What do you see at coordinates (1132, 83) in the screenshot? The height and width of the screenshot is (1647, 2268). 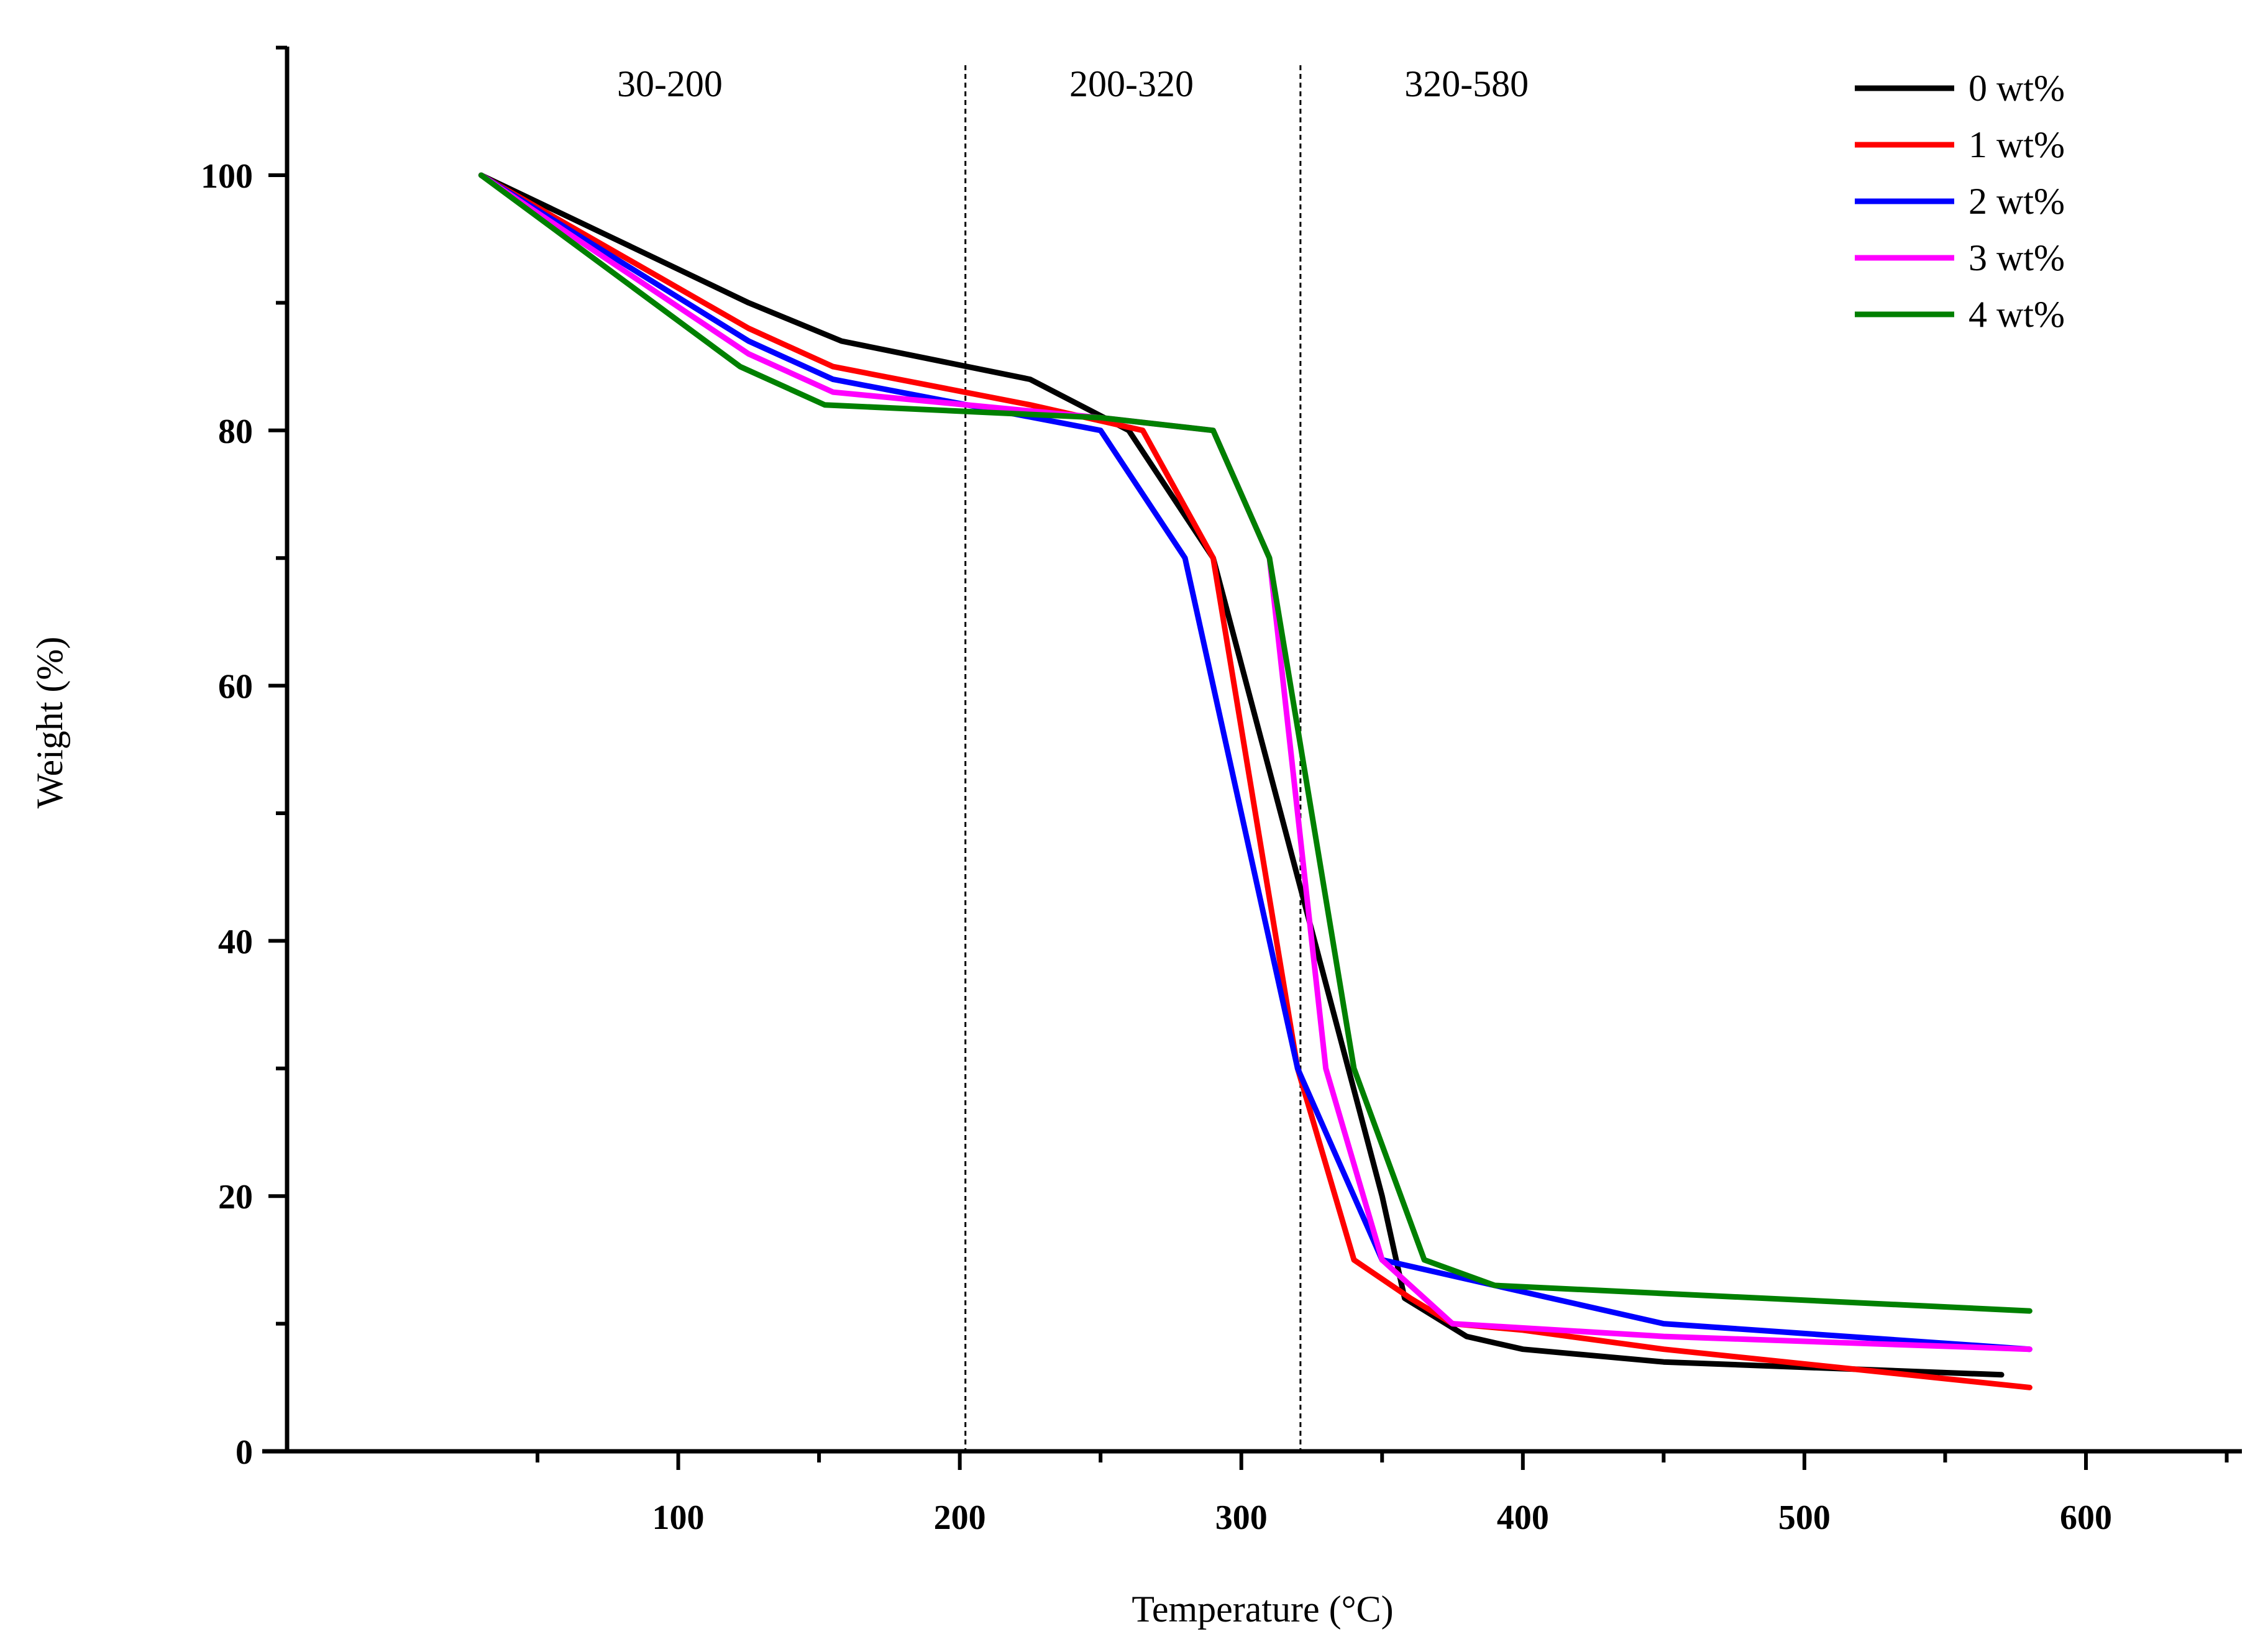 I see `region-label: 200-320` at bounding box center [1132, 83].